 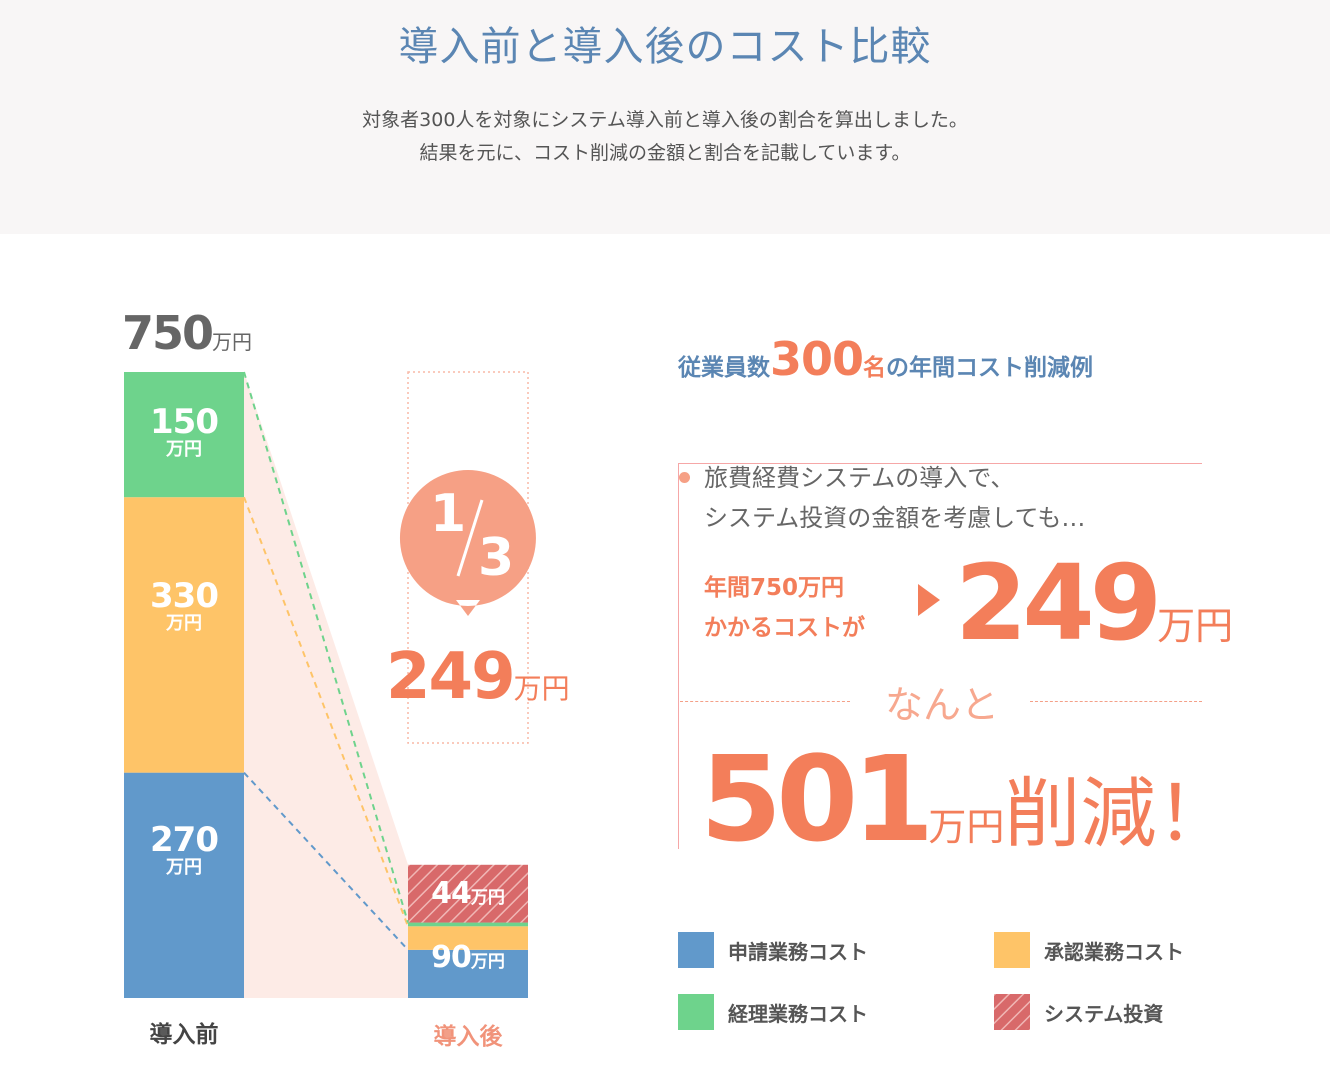 I want to click on after-total-label: 249万円, so click(x=478, y=677).